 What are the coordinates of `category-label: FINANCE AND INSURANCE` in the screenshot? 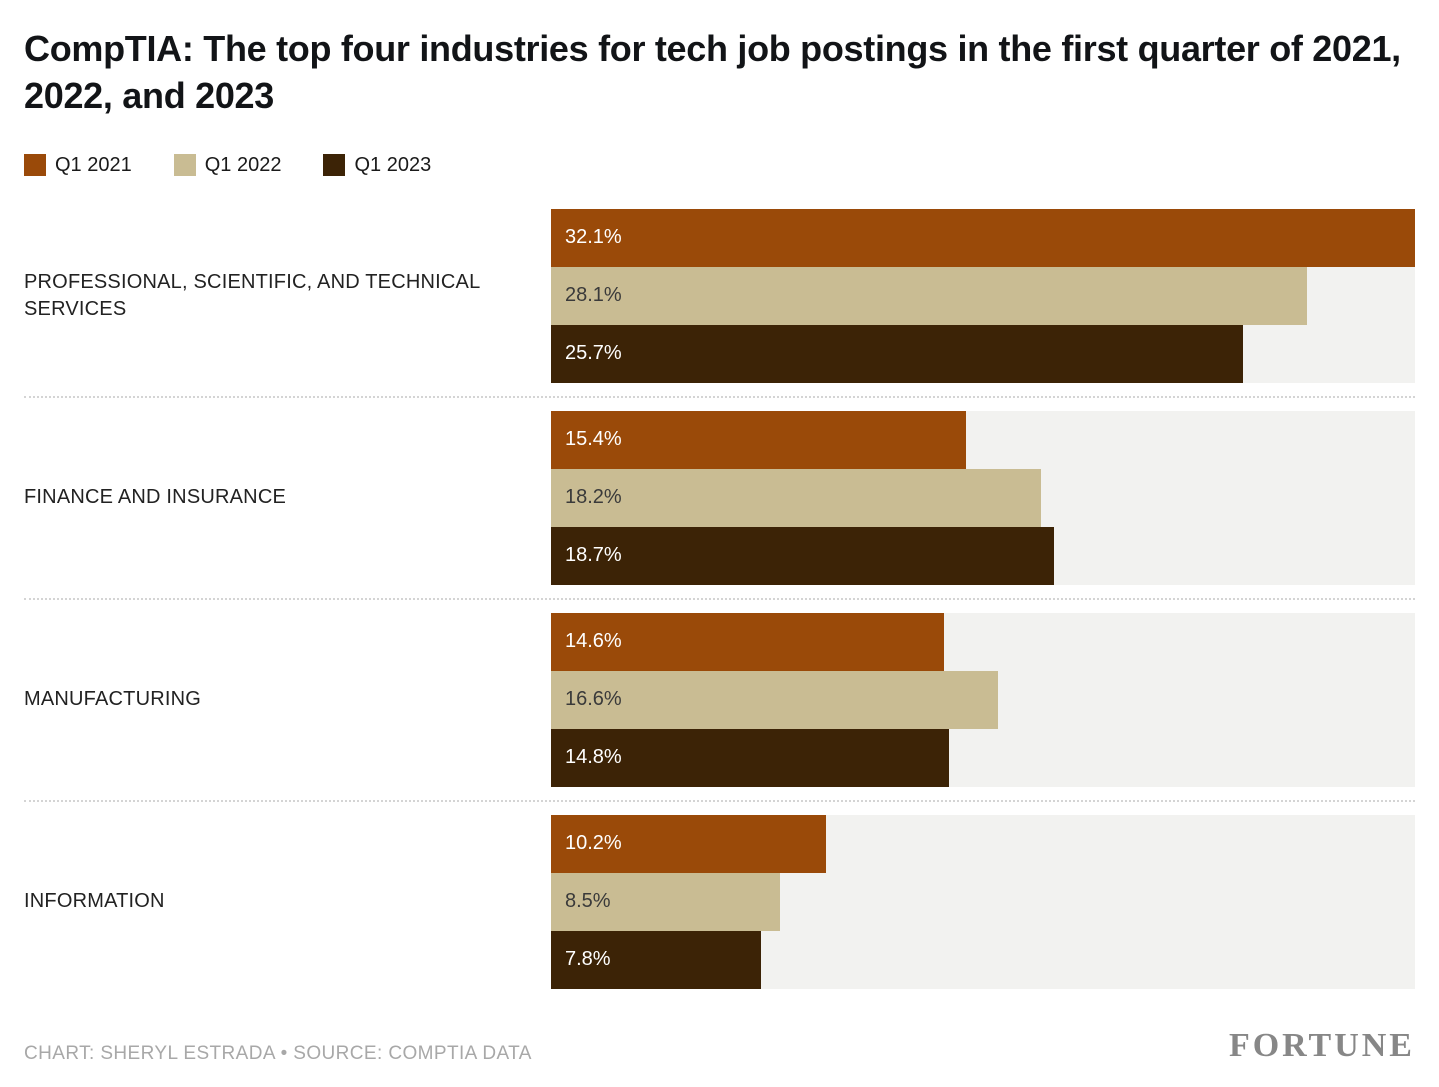 It's located at (155, 497).